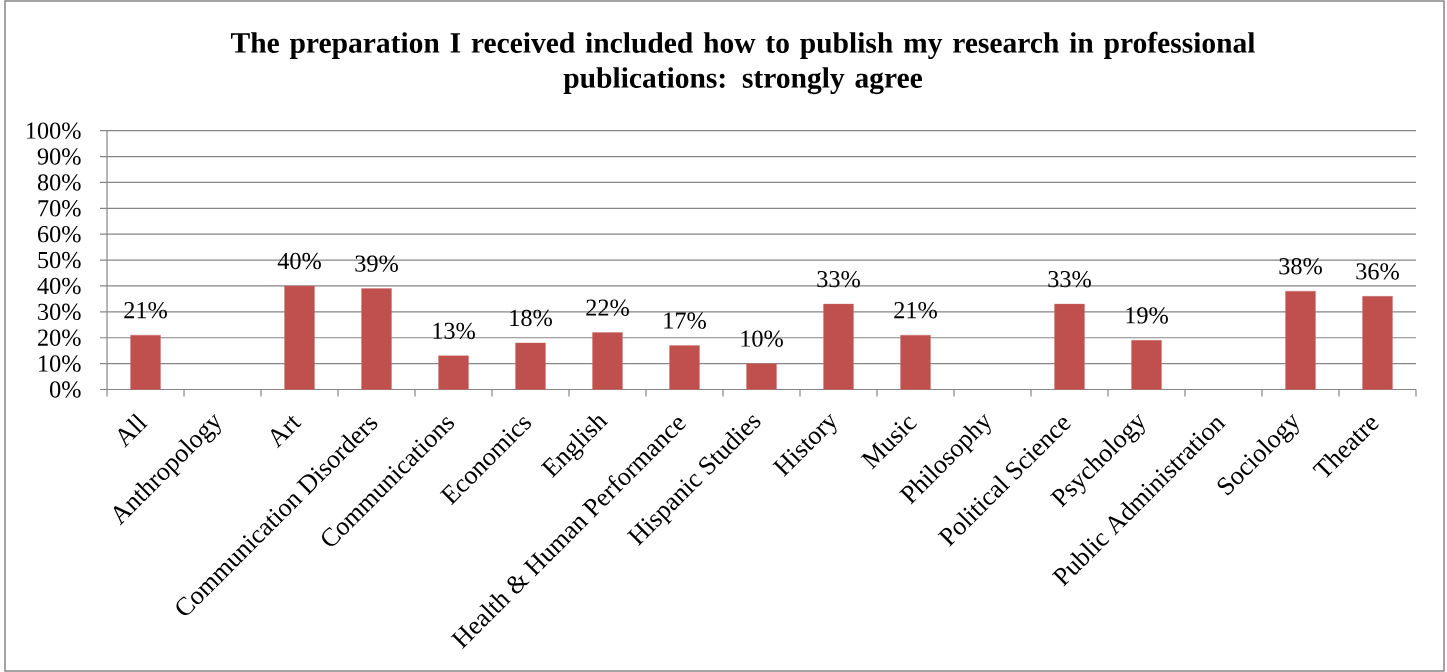 Image resolution: width=1447 pixels, height=672 pixels. I want to click on y-tick-label: 10%, so click(60, 363).